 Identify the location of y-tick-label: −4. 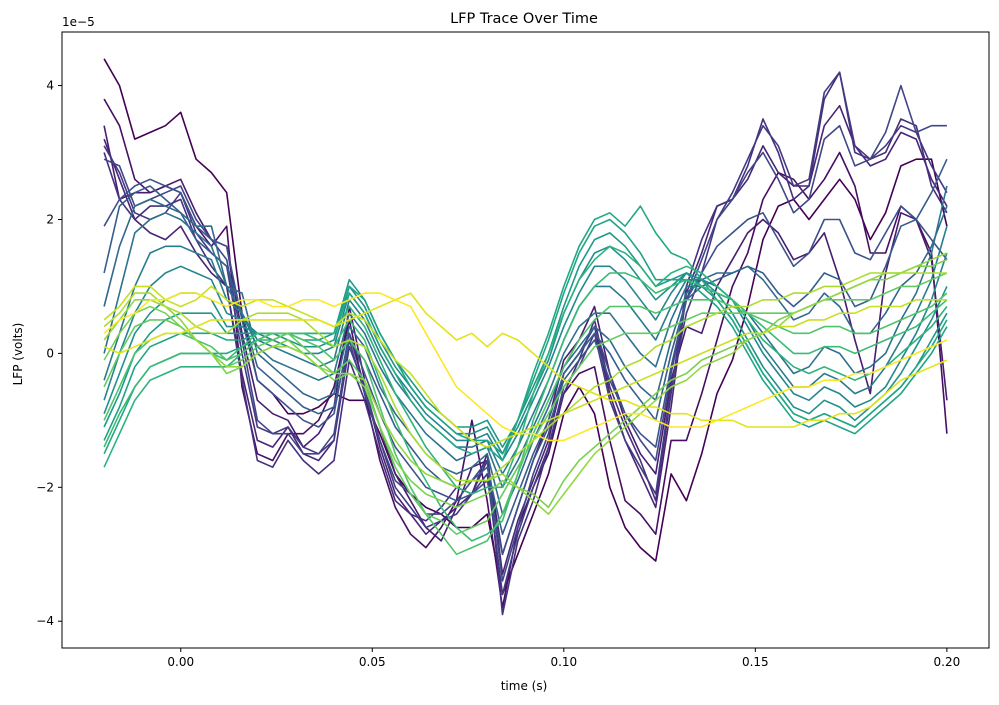
(45, 621).